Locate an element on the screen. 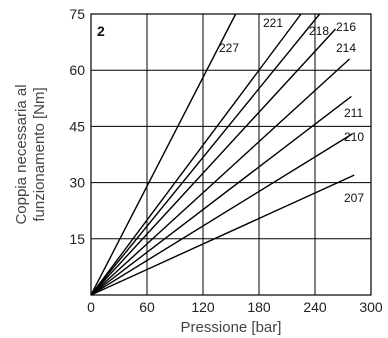 The height and width of the screenshot is (338, 388). y-tick-label-75: 75 is located at coordinates (77, 14).